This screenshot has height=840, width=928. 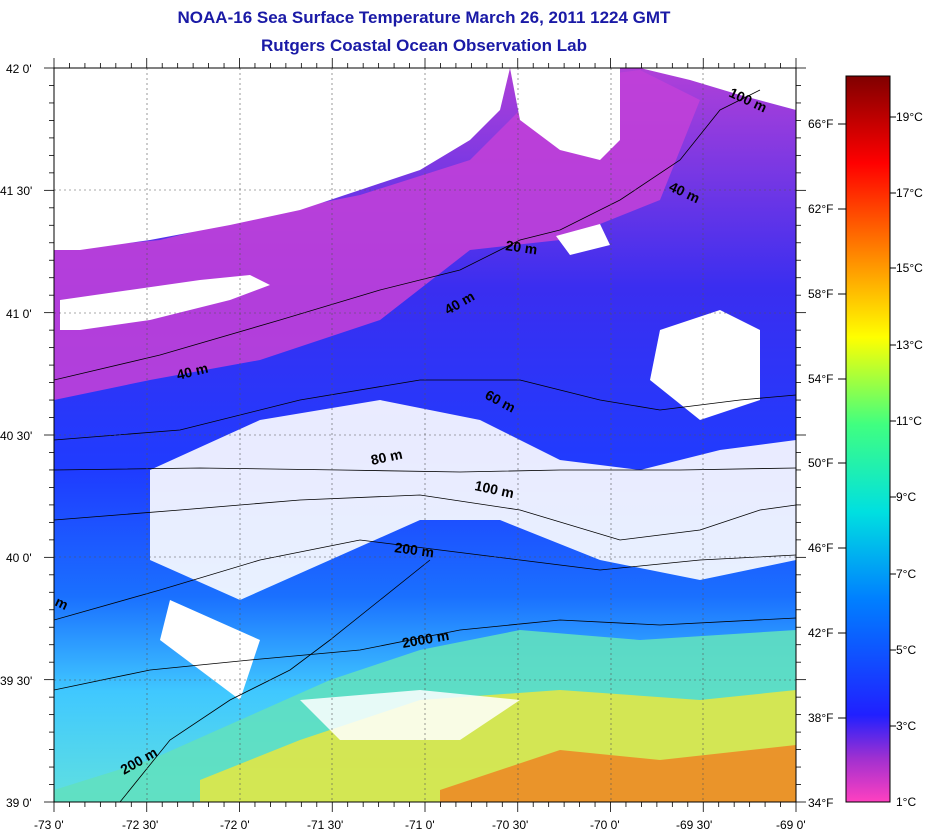 I want to click on fahrenheit-label: 46°F, so click(x=821, y=548).